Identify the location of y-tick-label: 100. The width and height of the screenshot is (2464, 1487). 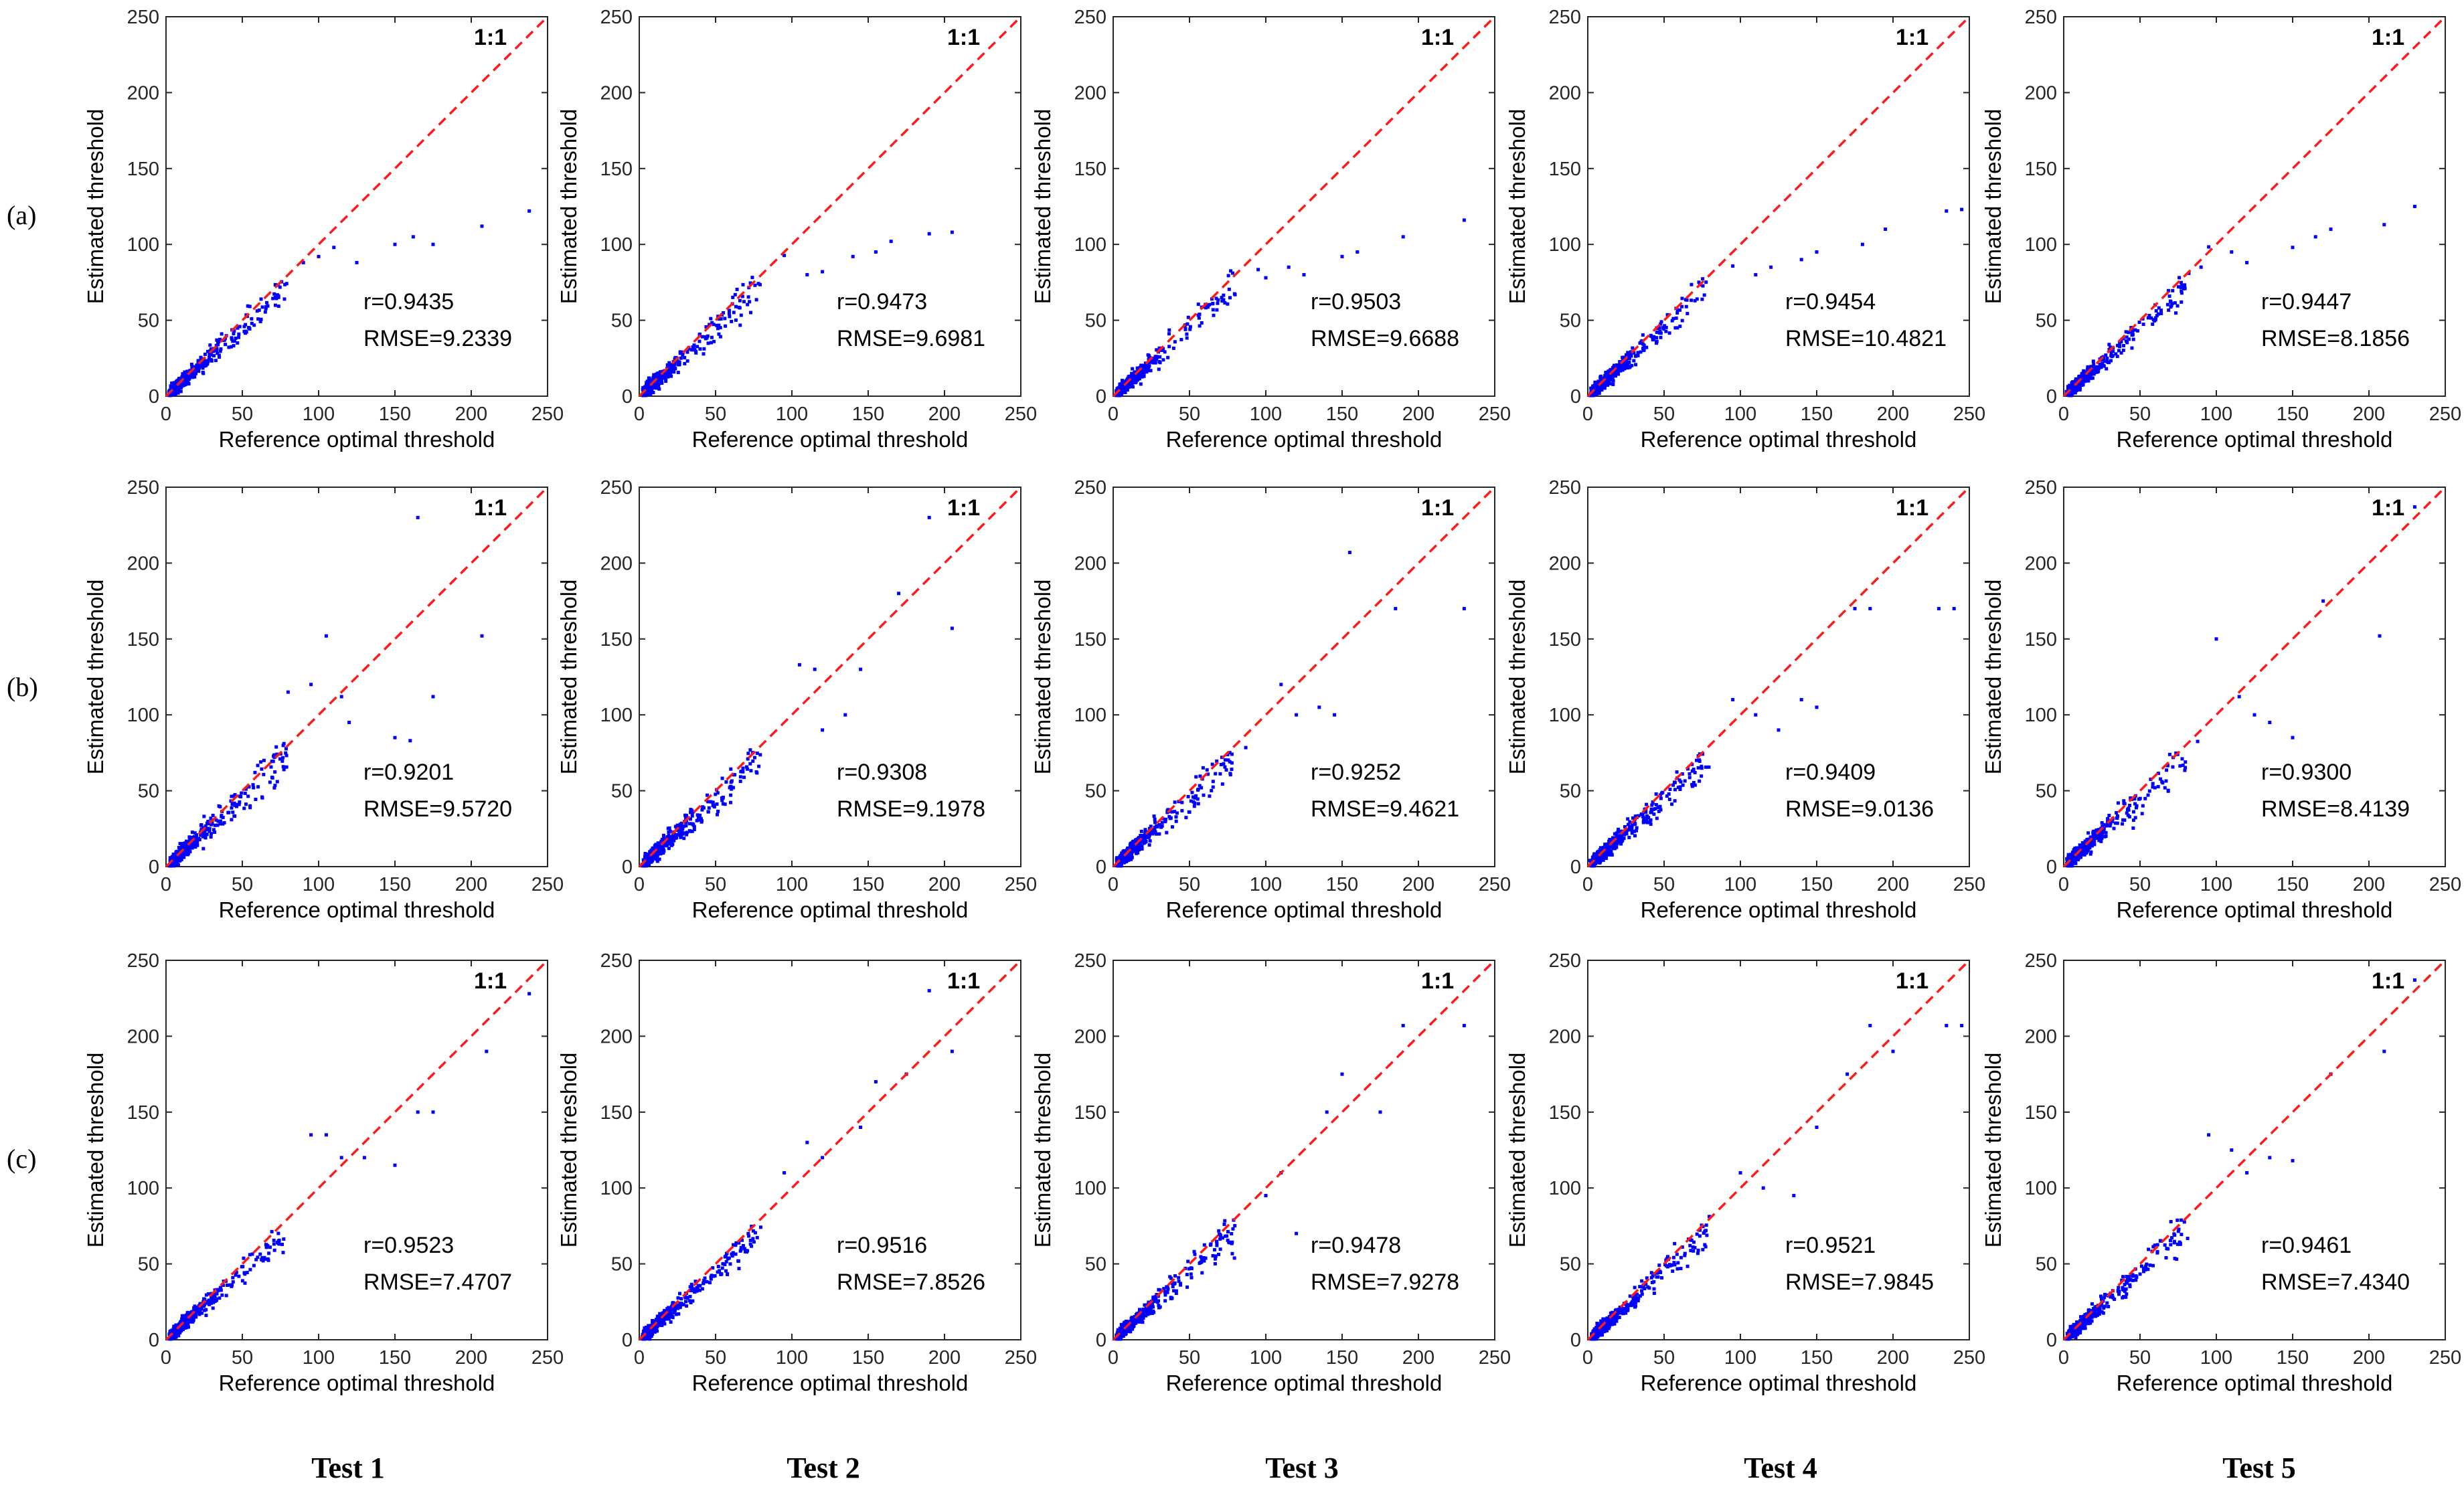
(143, 715).